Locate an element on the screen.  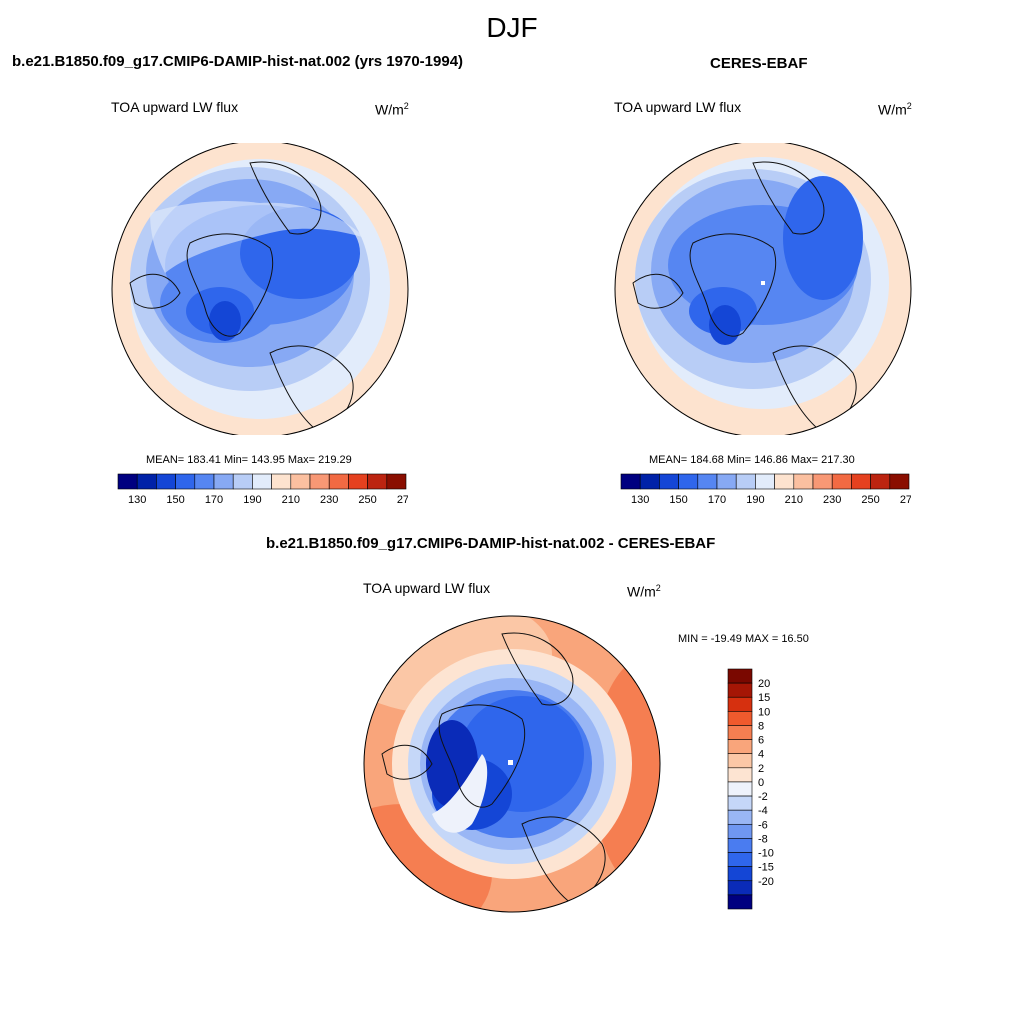
panel-3-colorbar-tick-label: -6 is located at coordinates (763, 825).